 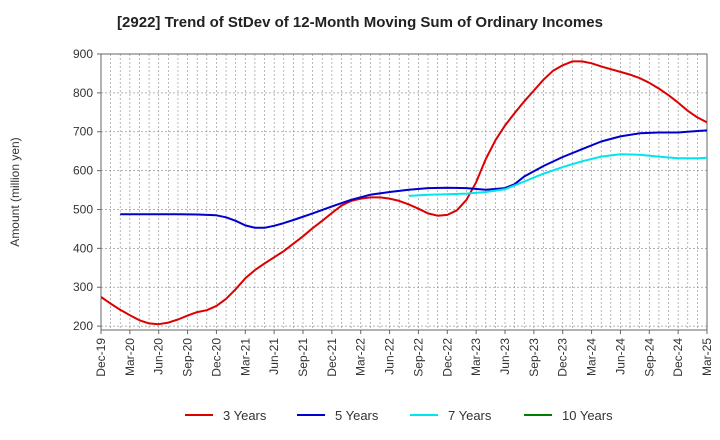 I want to click on x-tick-label: Sep-21, so click(x=303, y=357).